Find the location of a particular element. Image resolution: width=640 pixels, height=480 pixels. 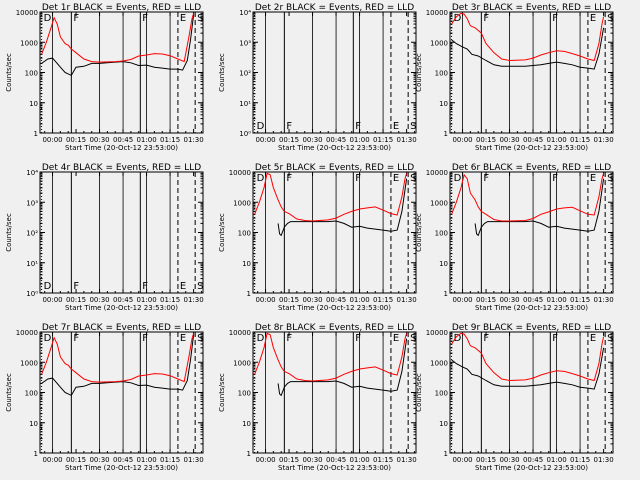

flag-label-d: D is located at coordinates (261, 126).